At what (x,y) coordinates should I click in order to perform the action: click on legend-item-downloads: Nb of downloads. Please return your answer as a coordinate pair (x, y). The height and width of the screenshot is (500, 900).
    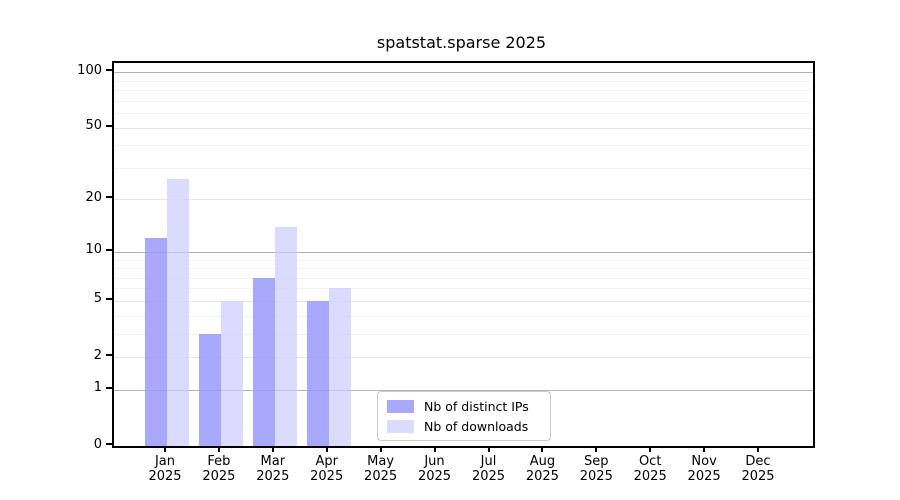
    Looking at the image, I should click on (464, 426).